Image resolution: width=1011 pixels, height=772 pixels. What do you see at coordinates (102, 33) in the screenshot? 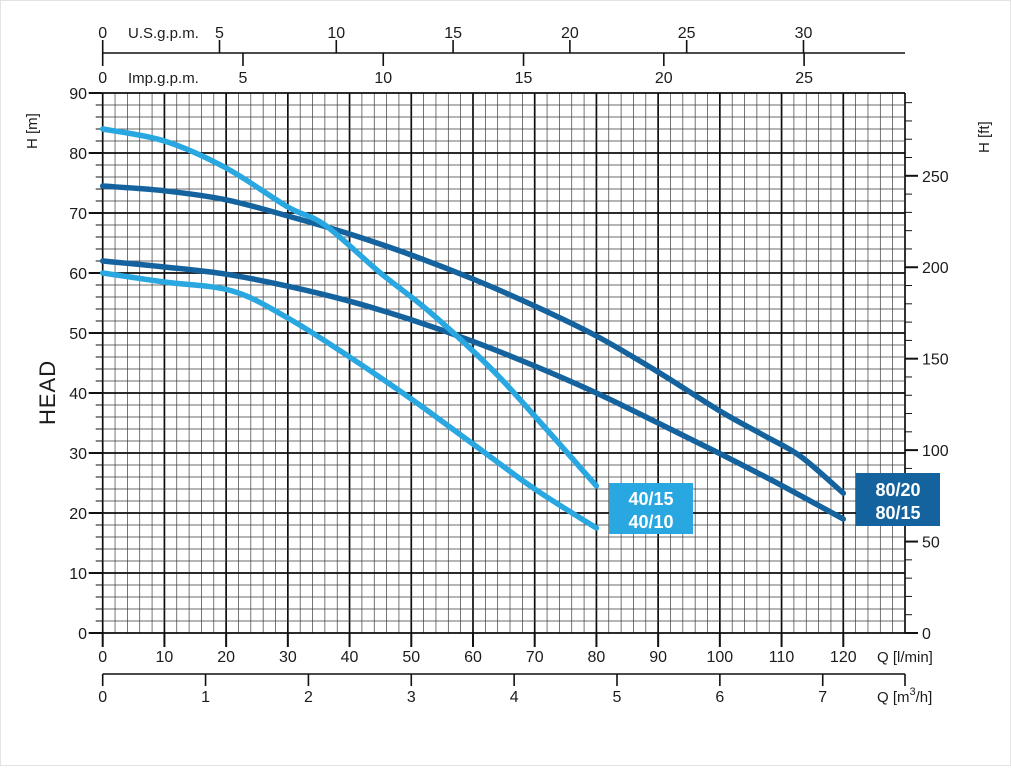
I see `us-gpm-tick-label: 0` at bounding box center [102, 33].